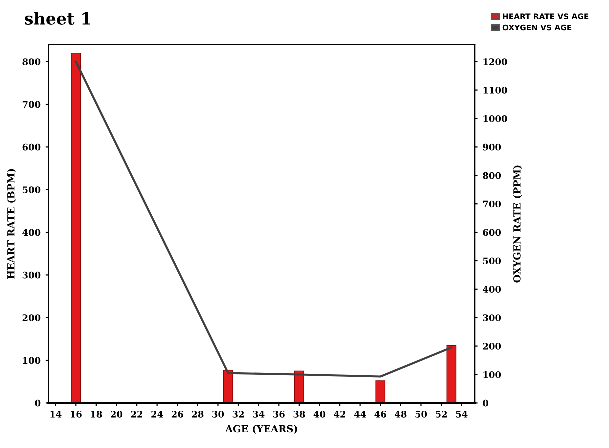  I want to click on y2-tick-label: 0, so click(486, 403).